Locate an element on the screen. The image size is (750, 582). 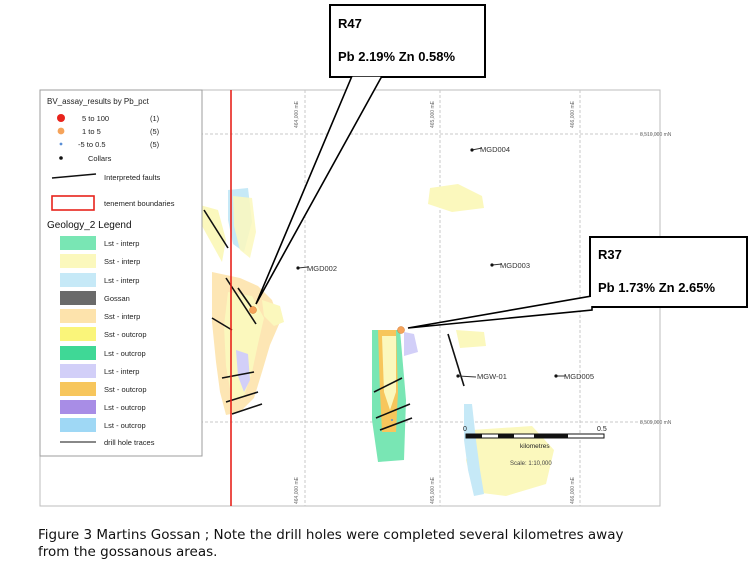
legend-assay-label-2: 1 to 5 is located at coordinates (91, 131).